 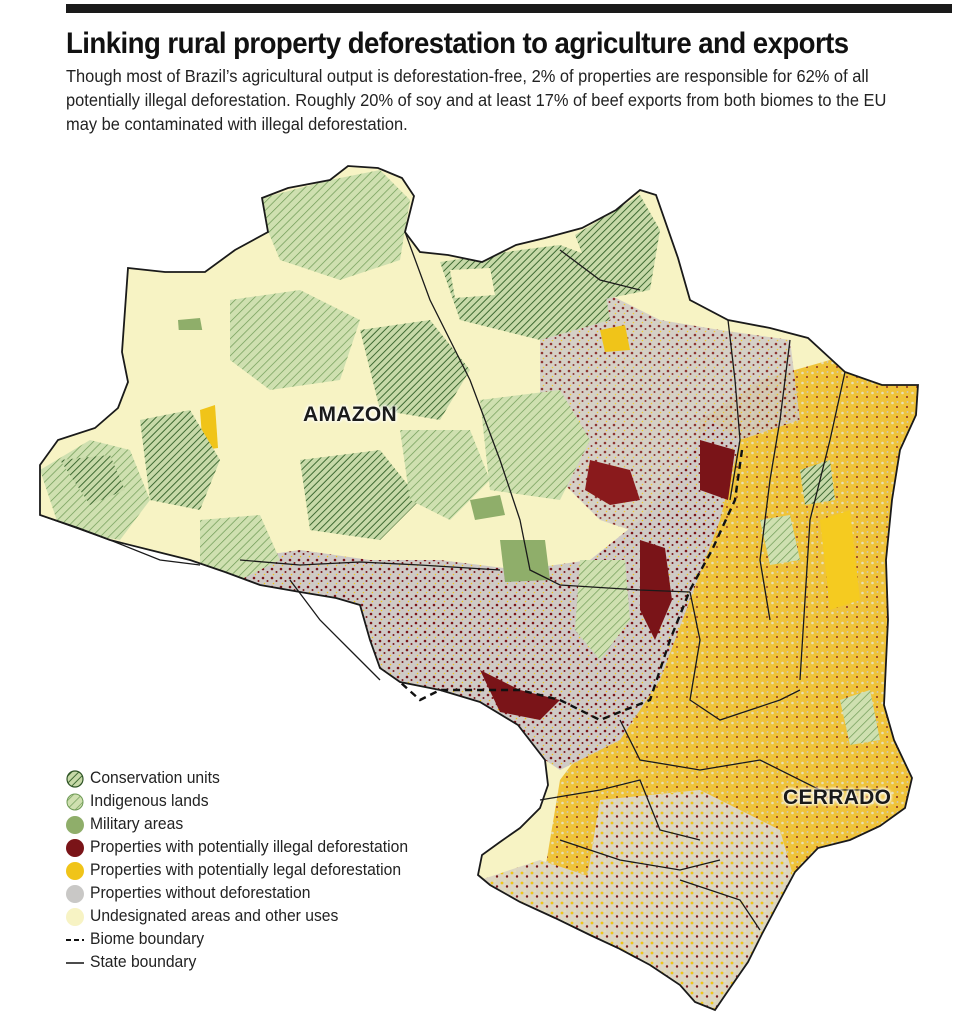 I want to click on state-boundary-amazonas-mt, so click(x=370, y=565).